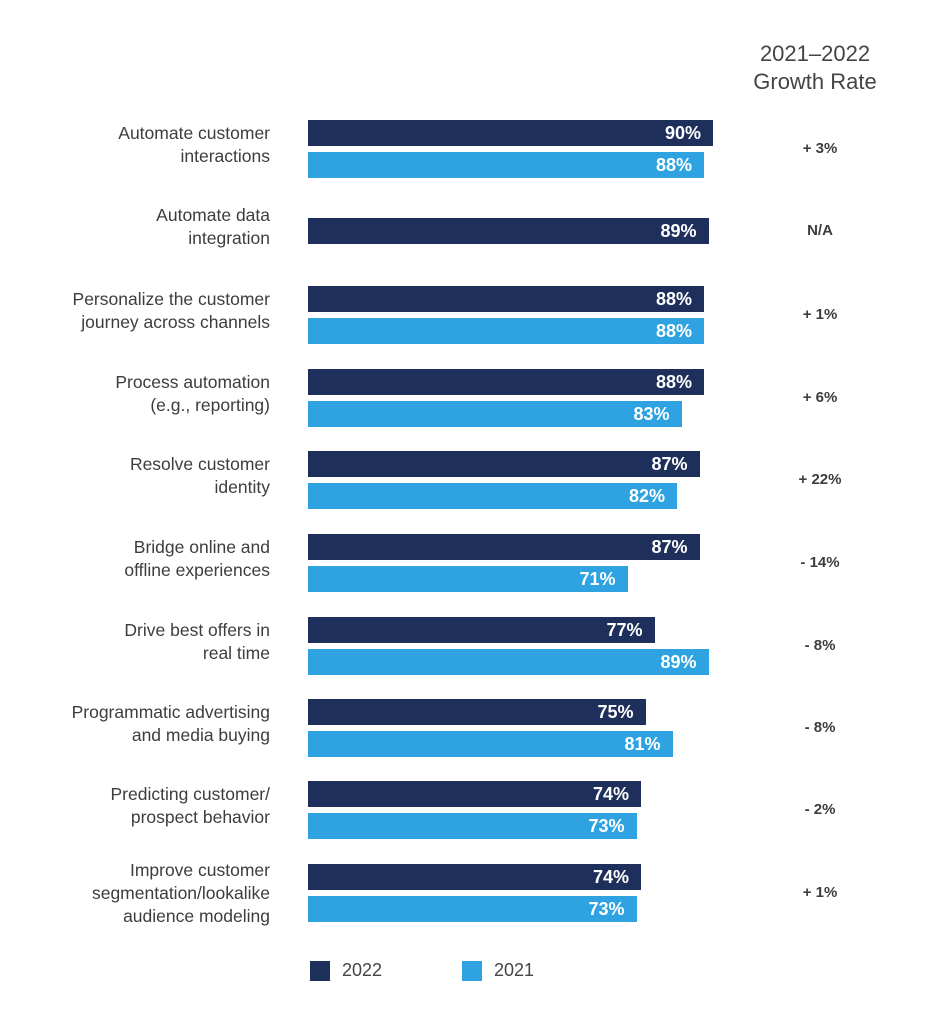 Image resolution: width=947 pixels, height=1024 pixels. Describe the element at coordinates (213, 215) in the screenshot. I see `category-label-line: Automate data` at that location.